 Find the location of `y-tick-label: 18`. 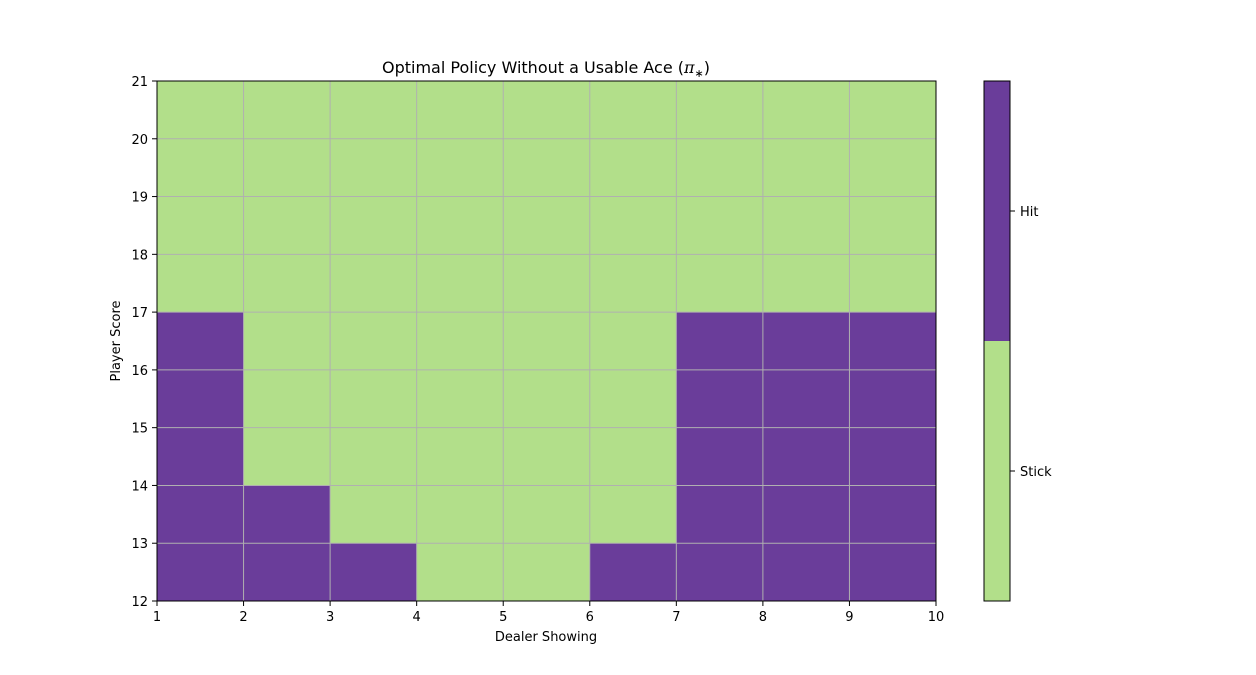

y-tick-label: 18 is located at coordinates (139, 255).